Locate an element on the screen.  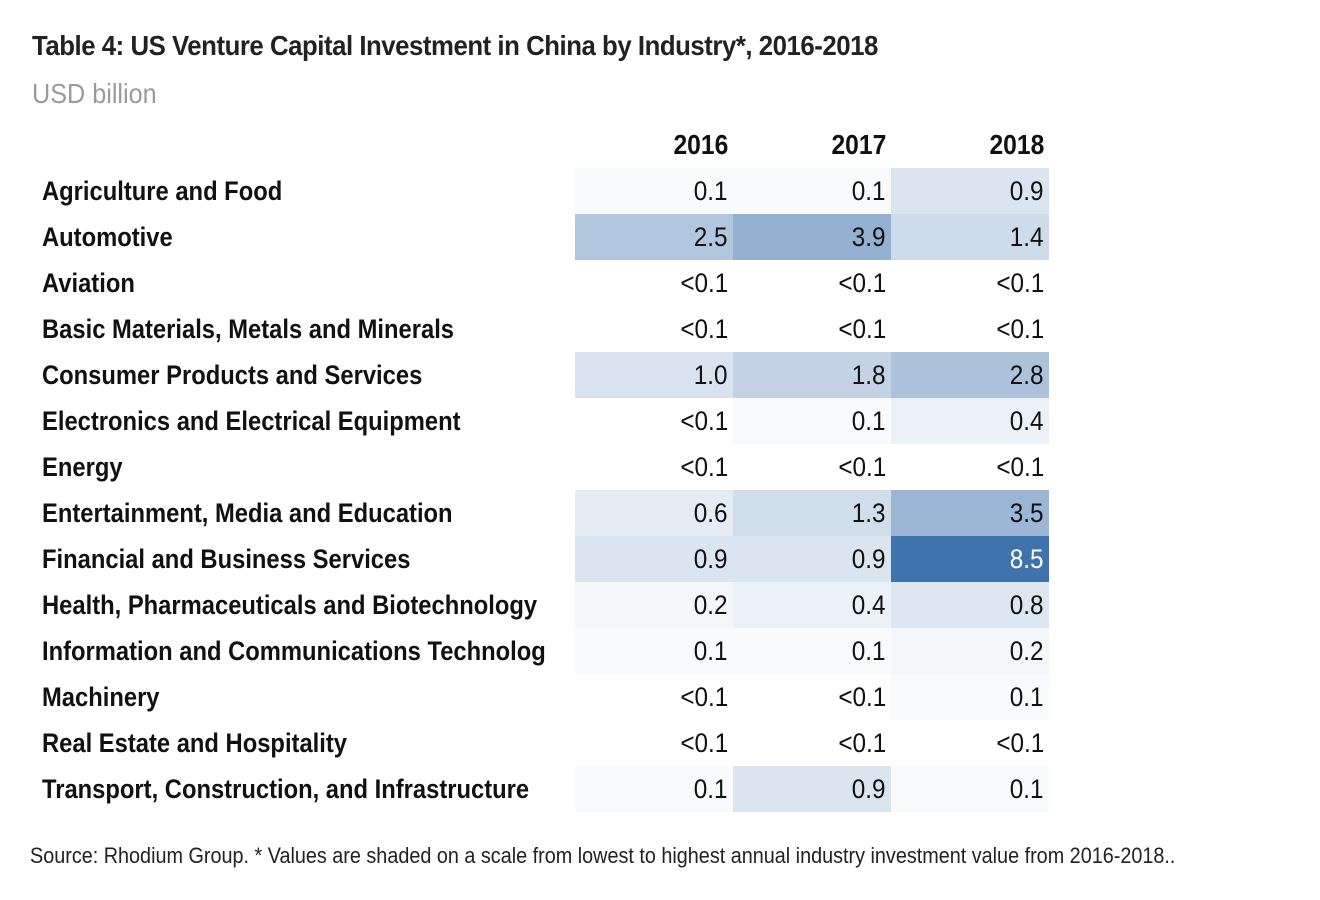
table-row: Energy <0.1 <0.1 <0.1 is located at coordinates (545, 467).